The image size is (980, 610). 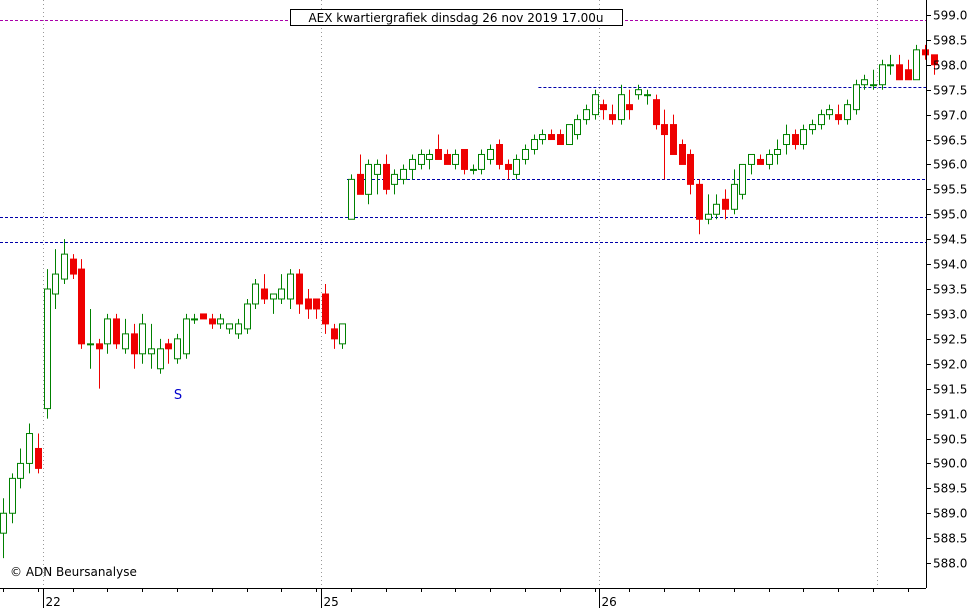 What do you see at coordinates (950, 290) in the screenshot?
I see `y-tick-label: 593.5` at bounding box center [950, 290].